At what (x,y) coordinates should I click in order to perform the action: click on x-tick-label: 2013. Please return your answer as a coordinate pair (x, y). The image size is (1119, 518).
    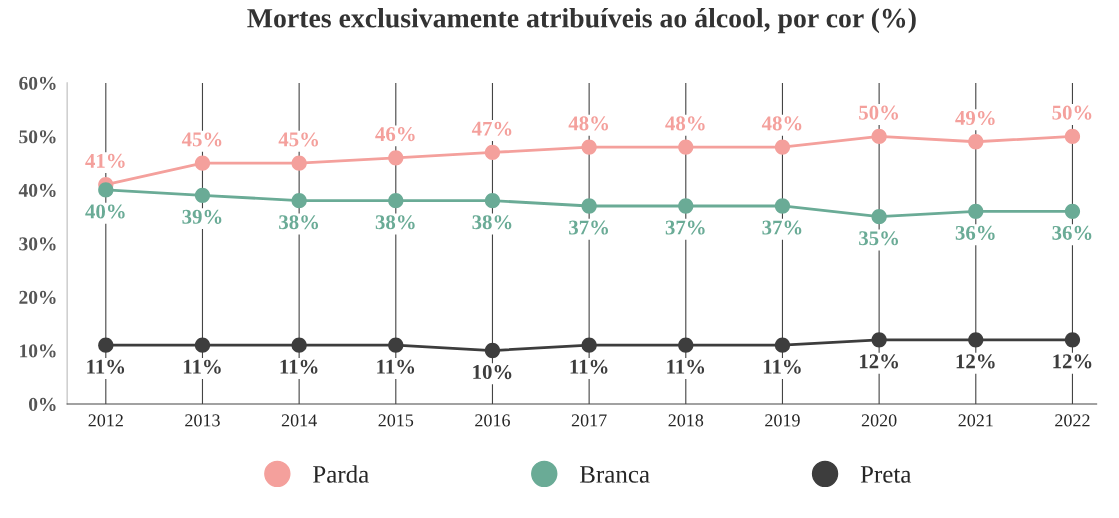
    Looking at the image, I should click on (202, 420).